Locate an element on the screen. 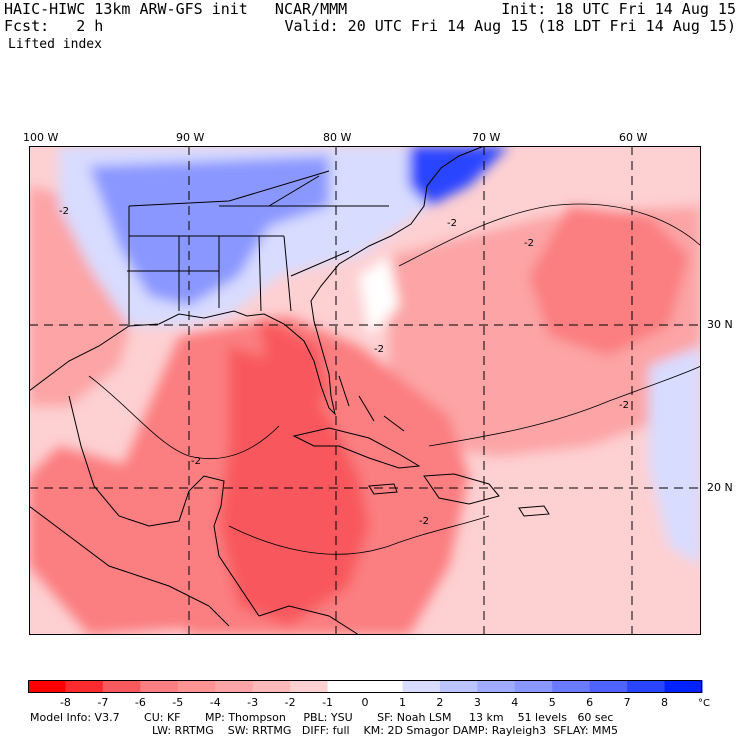  mexico-pacific-coast is located at coordinates (129, 566).